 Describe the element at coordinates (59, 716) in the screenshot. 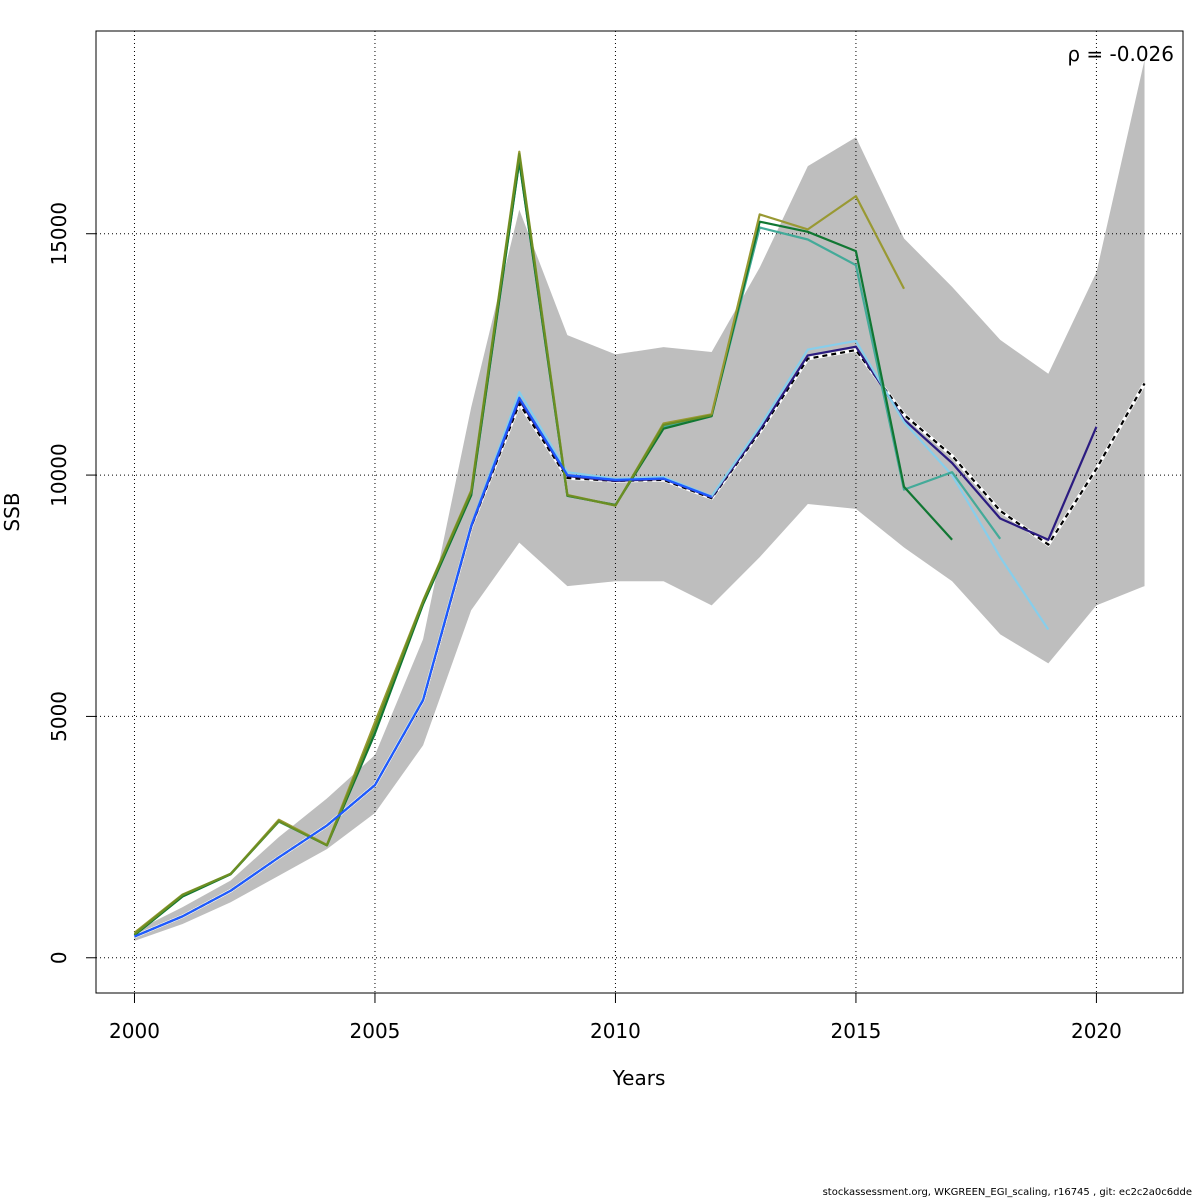

I see `y-tick-label: 5000` at that location.